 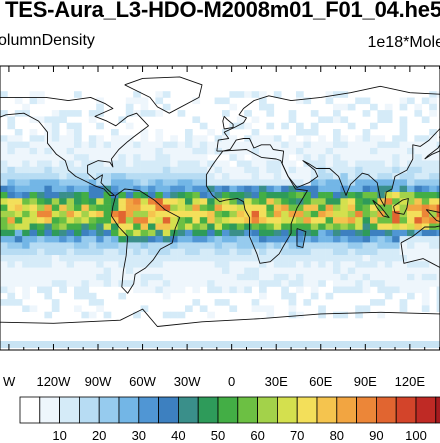 What do you see at coordinates (47, 41) in the screenshot?
I see `variable-label: olumnDensity` at bounding box center [47, 41].